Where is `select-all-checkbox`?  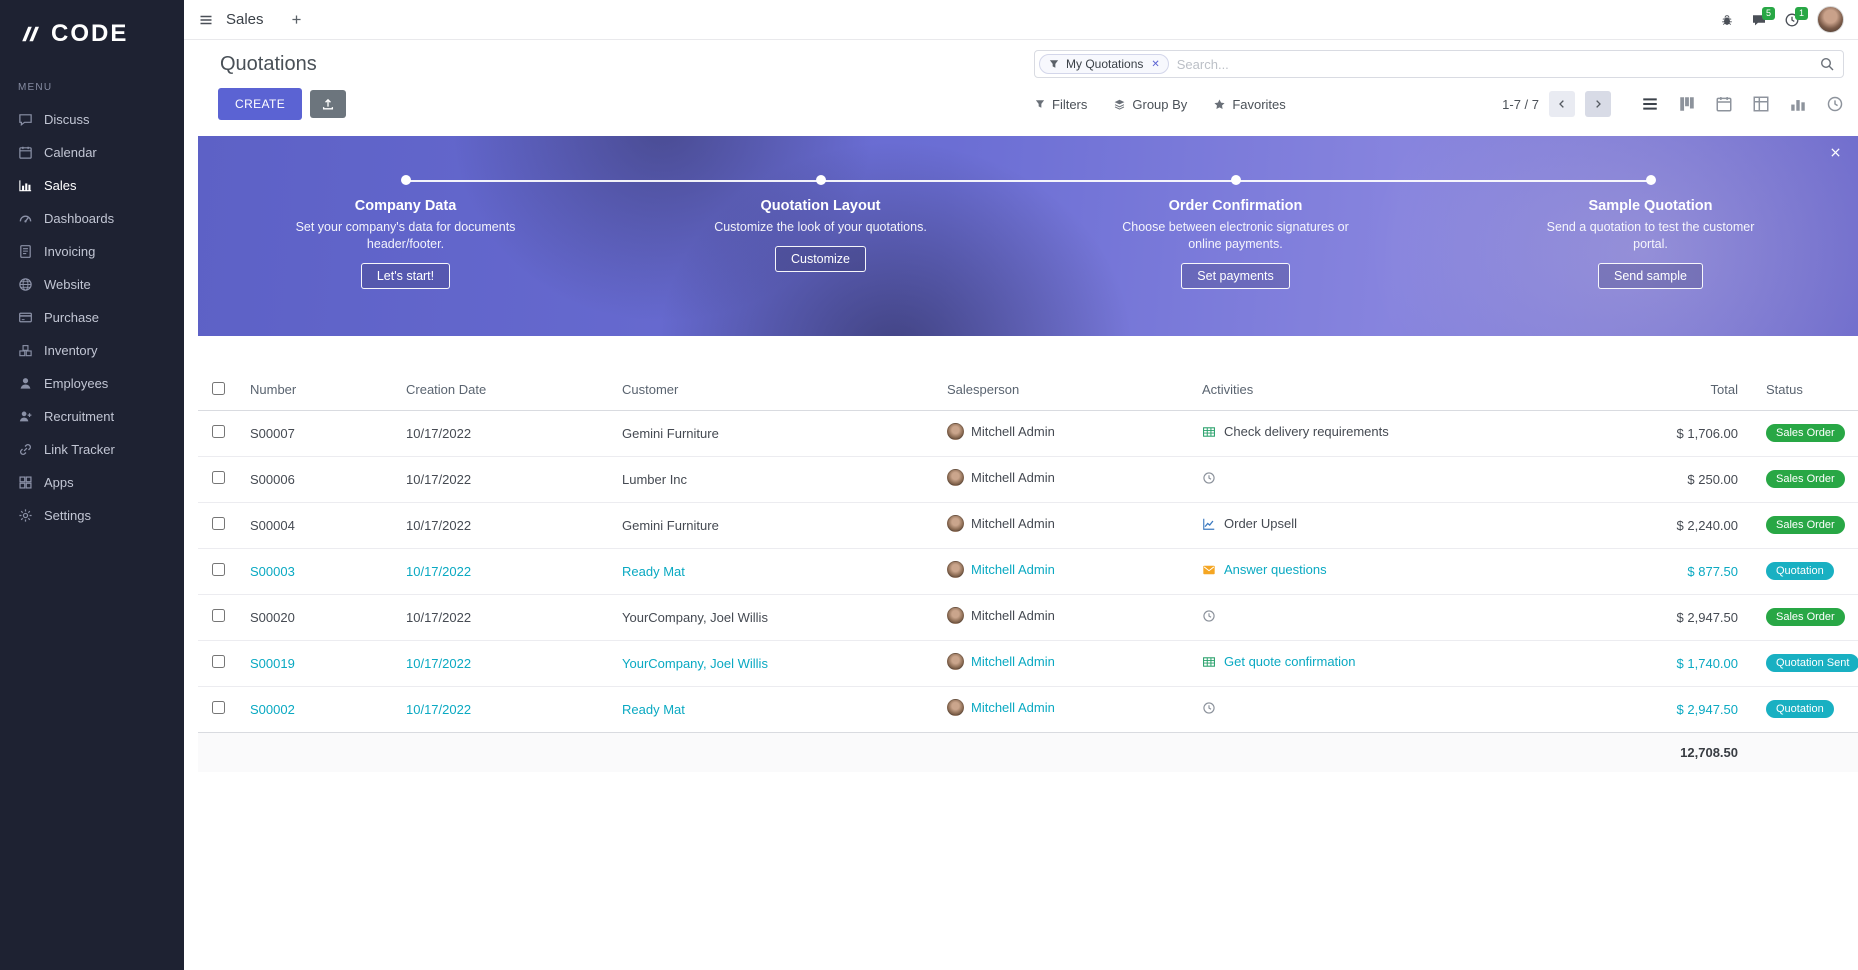 select-all-checkbox is located at coordinates (218, 388).